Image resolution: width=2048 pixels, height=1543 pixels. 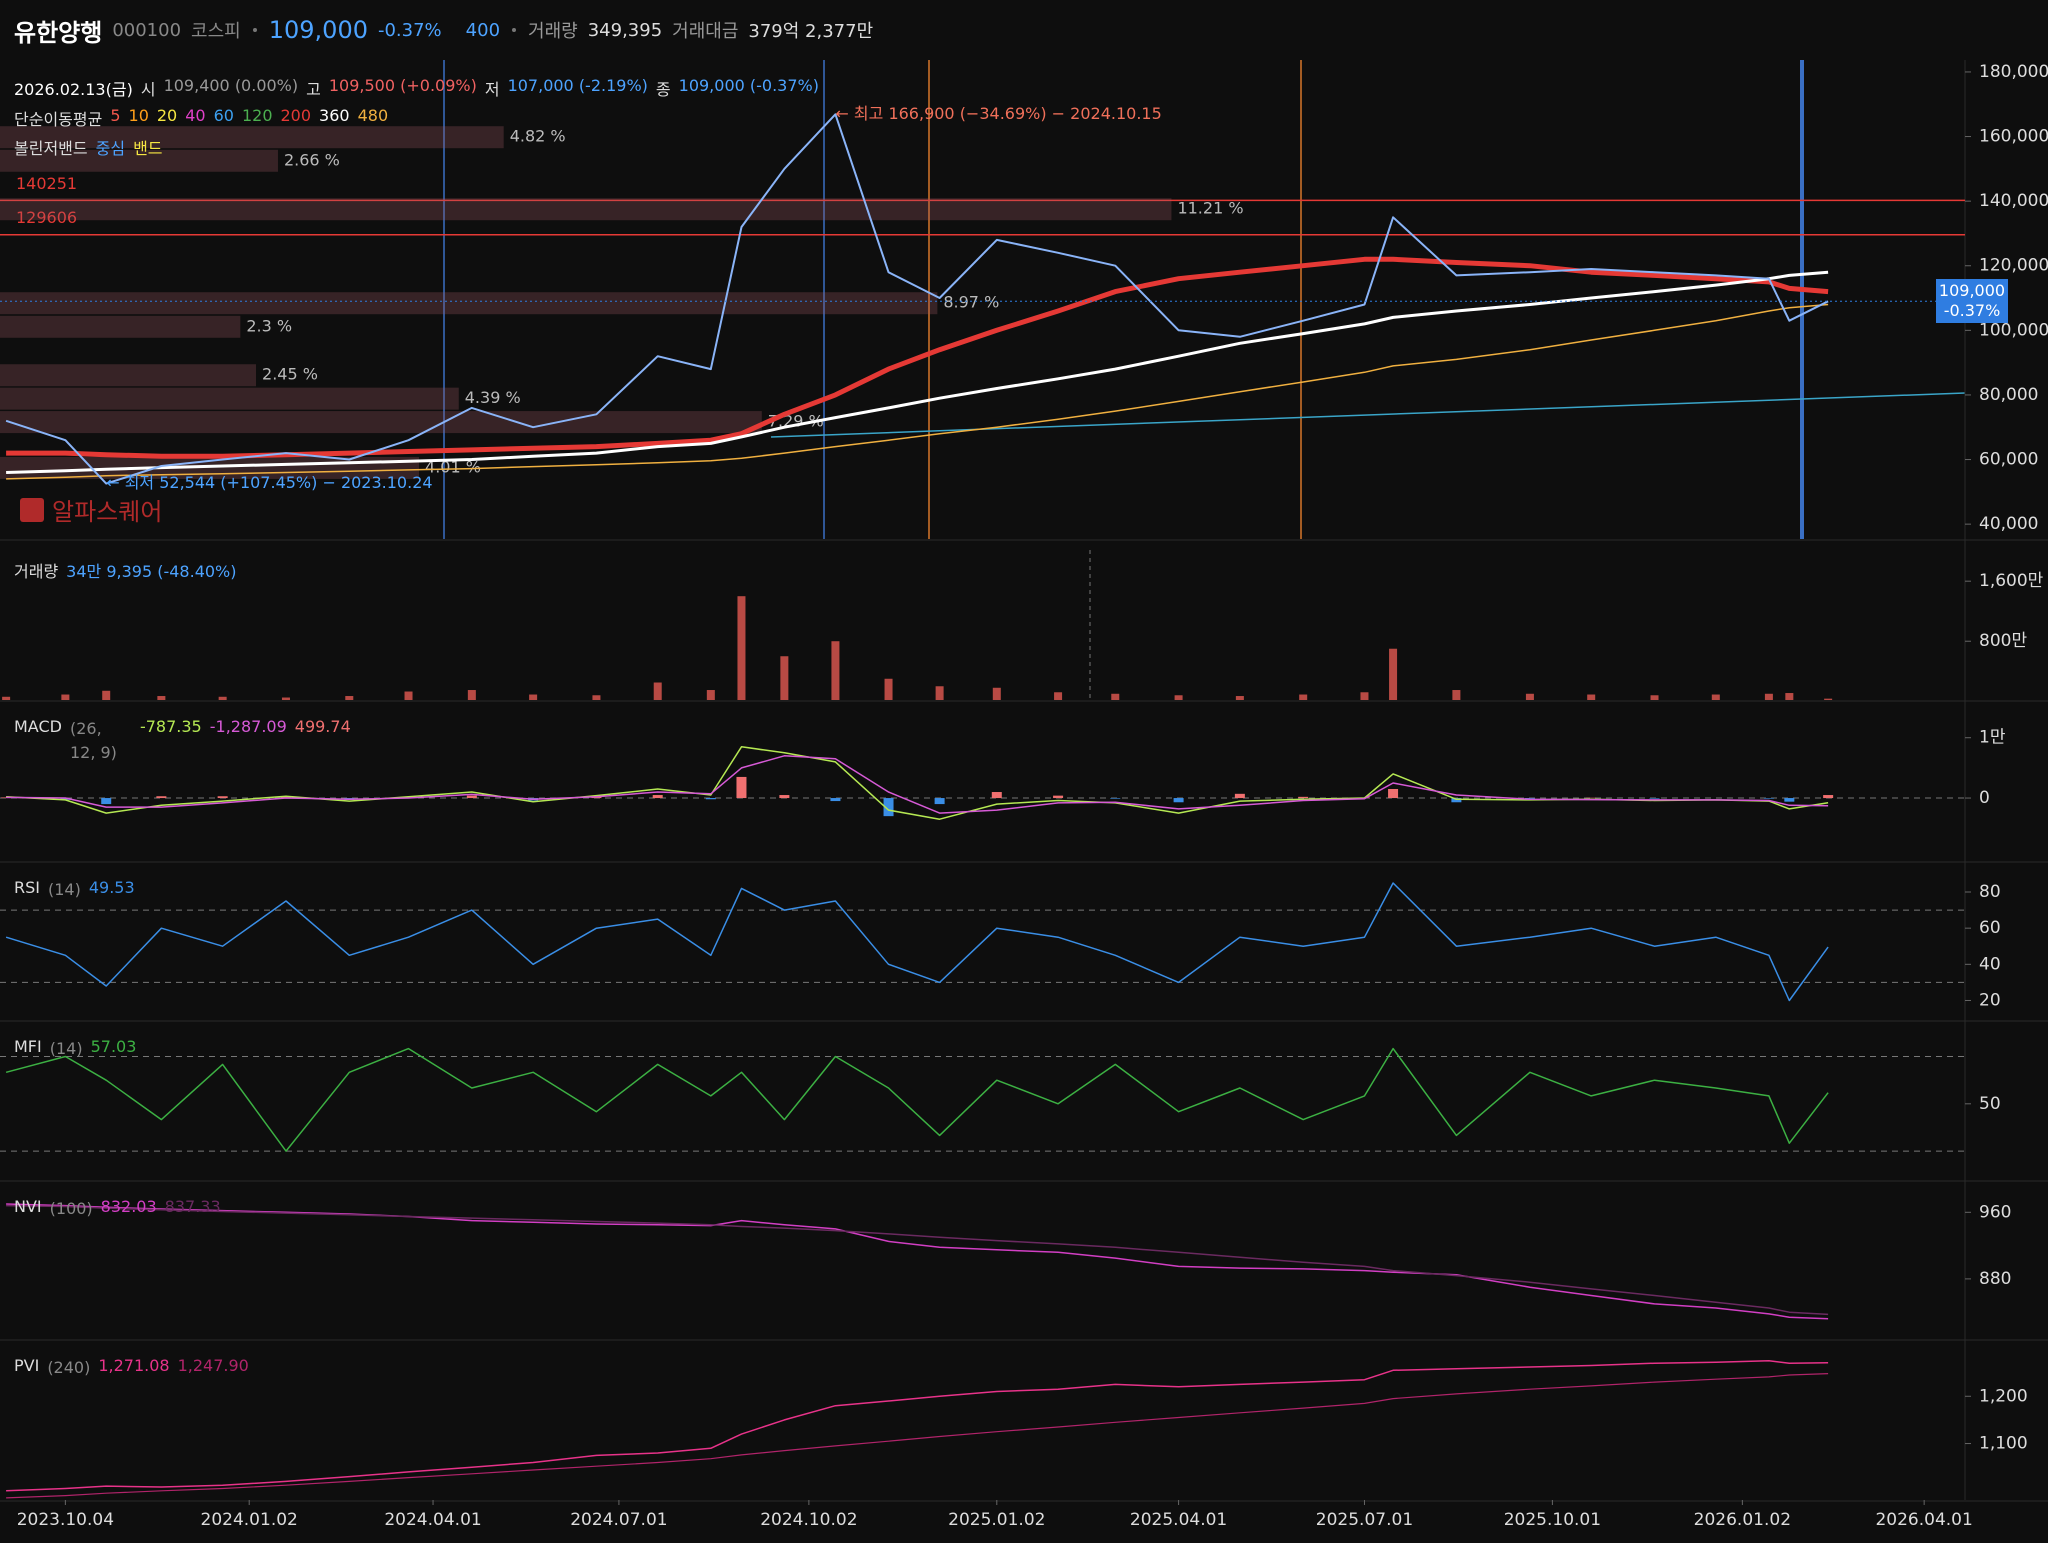 I want to click on y-tick-label: 40, so click(x=1990, y=964).